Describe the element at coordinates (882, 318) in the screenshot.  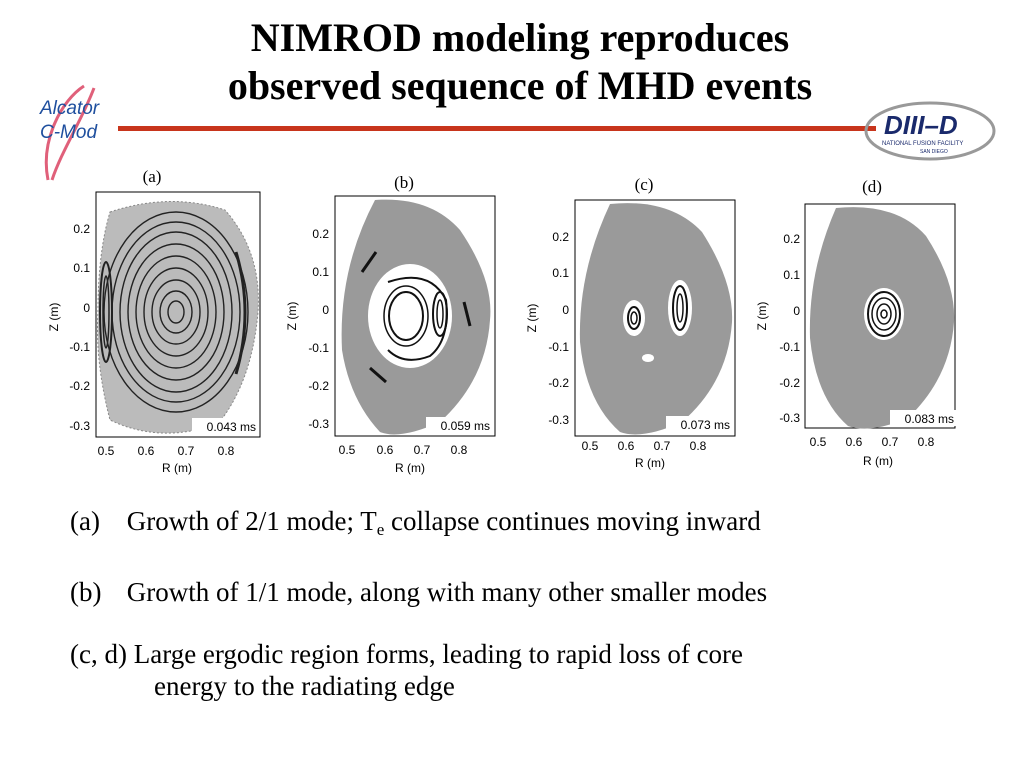
I see `panel-d-poincare` at that location.